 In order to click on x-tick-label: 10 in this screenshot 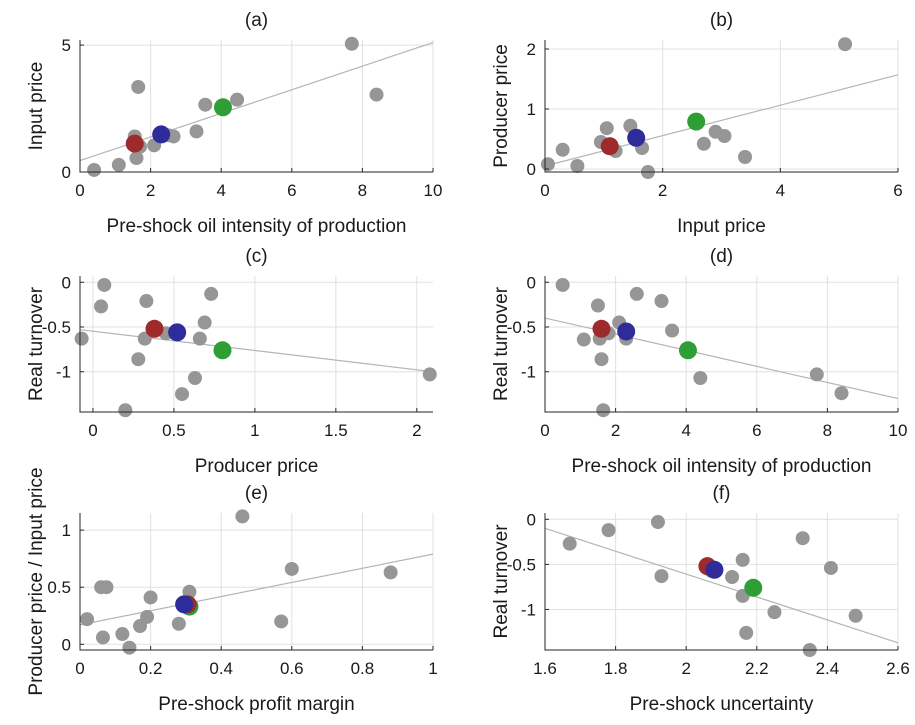, I will do `click(433, 190)`.